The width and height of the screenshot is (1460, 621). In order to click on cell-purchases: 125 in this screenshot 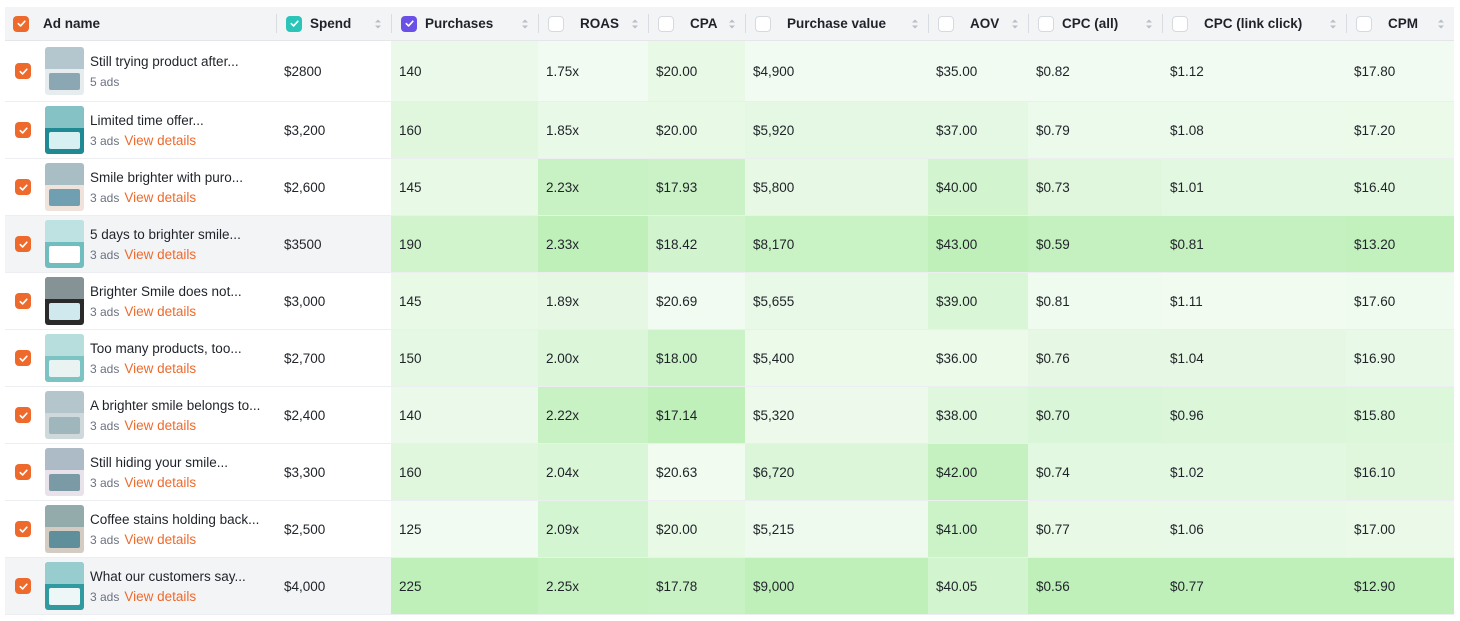, I will do `click(464, 529)`.